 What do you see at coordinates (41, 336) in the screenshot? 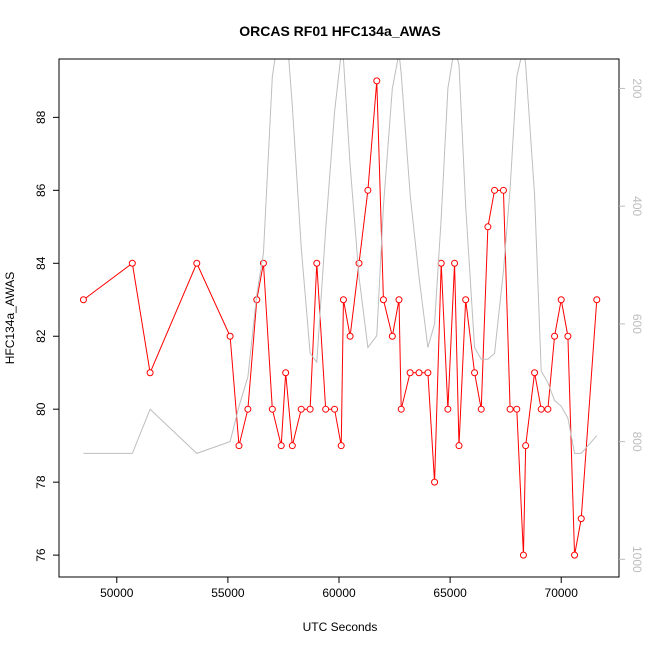
I see `y-tick-label: 82` at bounding box center [41, 336].